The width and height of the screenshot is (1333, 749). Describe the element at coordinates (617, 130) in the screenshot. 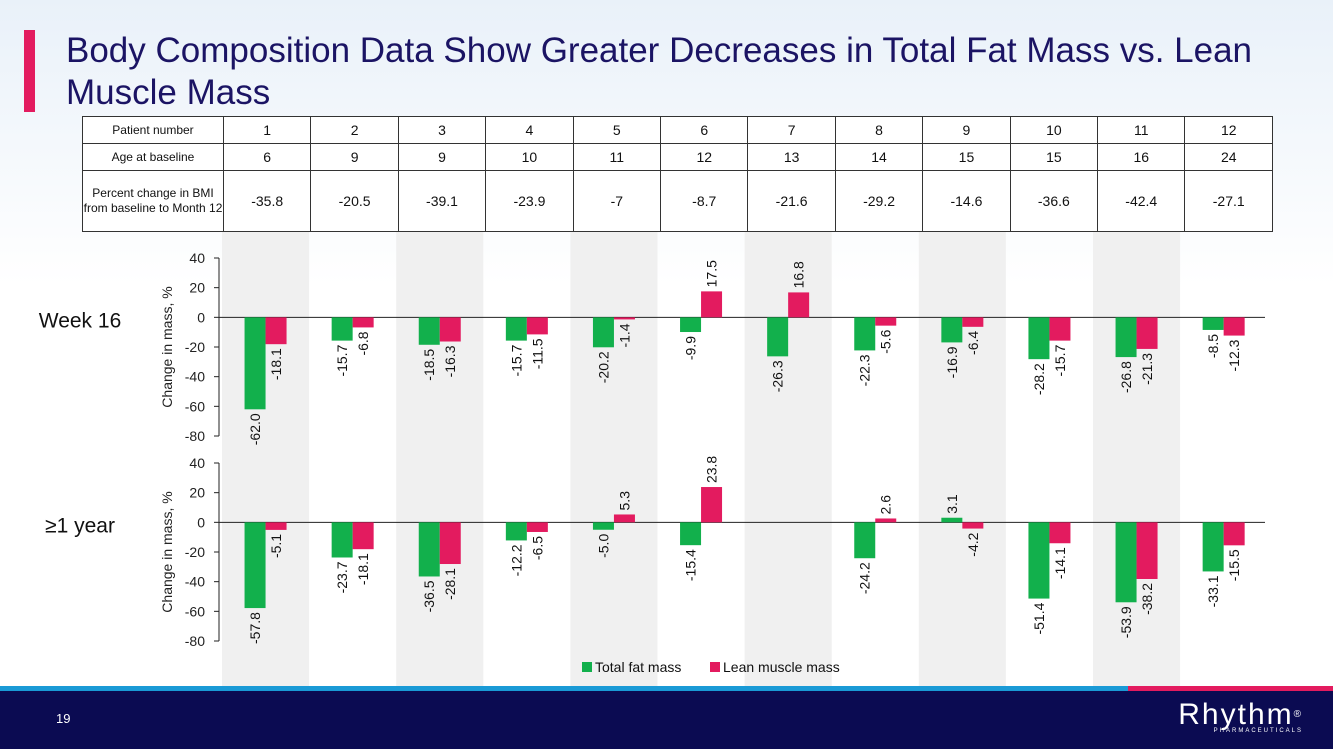

I see `patient-number-cell: 5` at that location.